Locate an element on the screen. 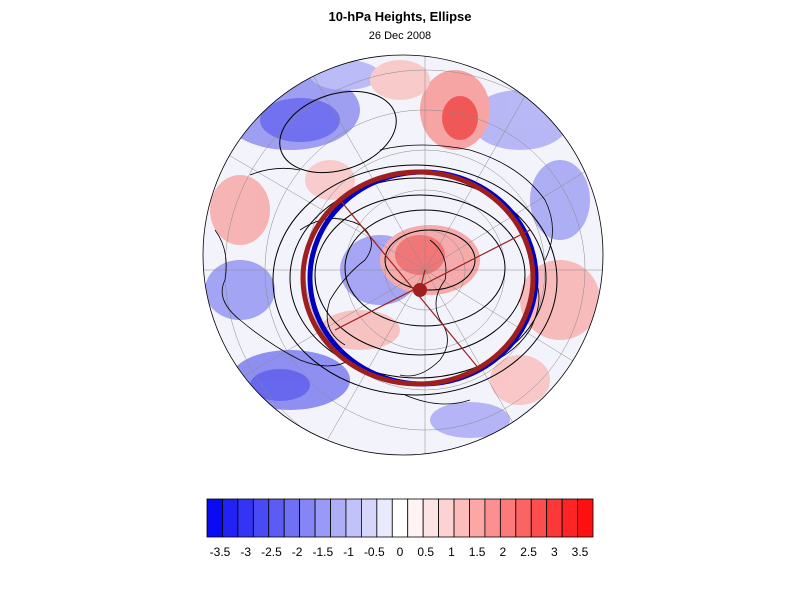 The height and width of the screenshot is (600, 800). colorbar-tick-label: -3 is located at coordinates (245, 552).